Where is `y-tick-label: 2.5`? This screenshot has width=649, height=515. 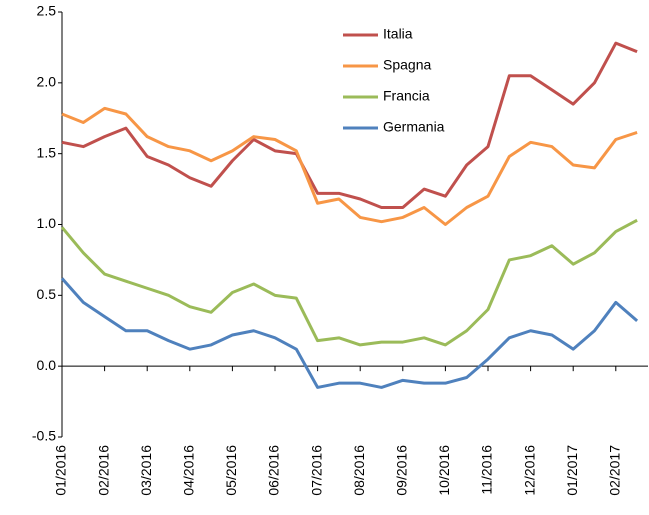
y-tick-label: 2.5 is located at coordinates (47, 11).